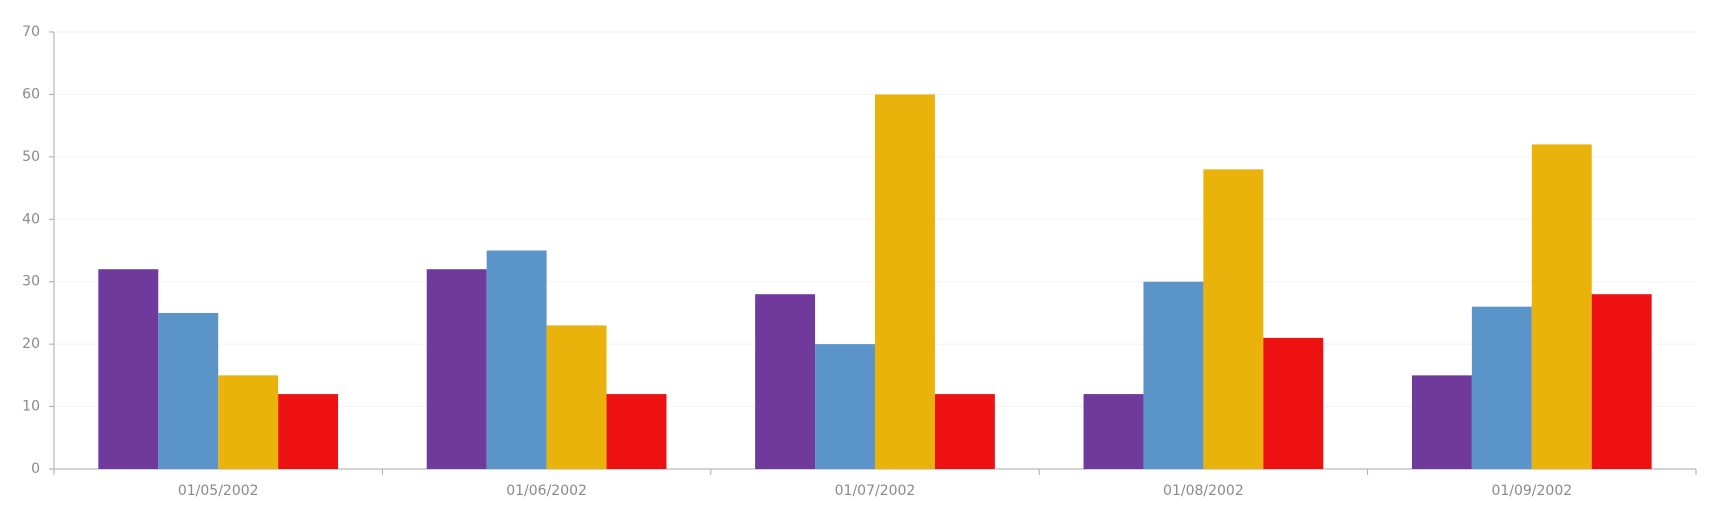 The height and width of the screenshot is (514, 1720). What do you see at coordinates (31, 94) in the screenshot?
I see `y-tick-label: 60` at bounding box center [31, 94].